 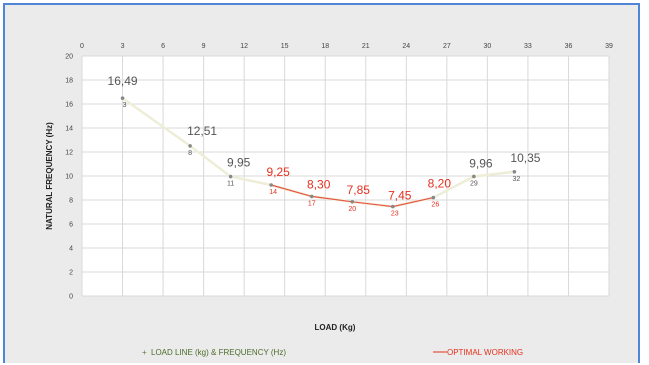 What do you see at coordinates (69, 153) in the screenshot?
I see `y-tick-label: 12` at bounding box center [69, 153].